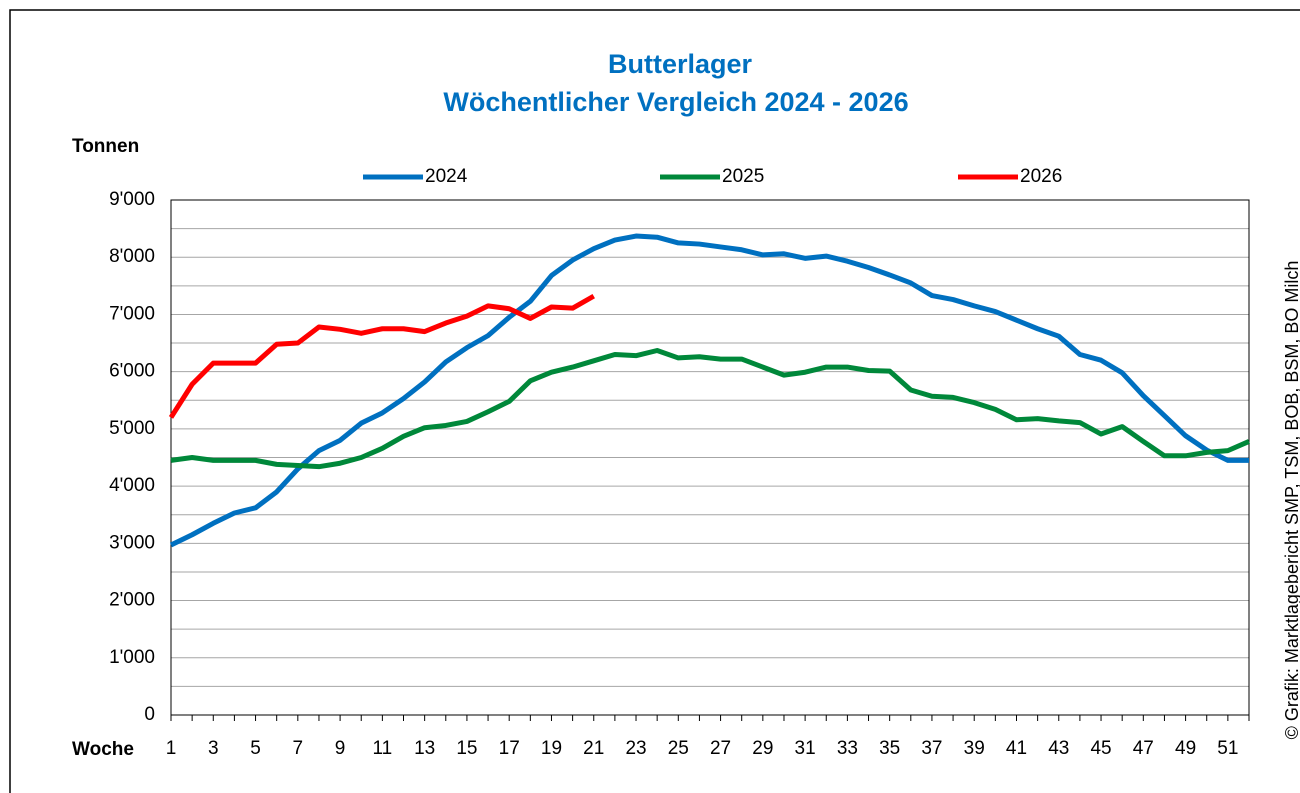 The image size is (1300, 793). I want to click on x-tick-label: 51, so click(1227, 748).